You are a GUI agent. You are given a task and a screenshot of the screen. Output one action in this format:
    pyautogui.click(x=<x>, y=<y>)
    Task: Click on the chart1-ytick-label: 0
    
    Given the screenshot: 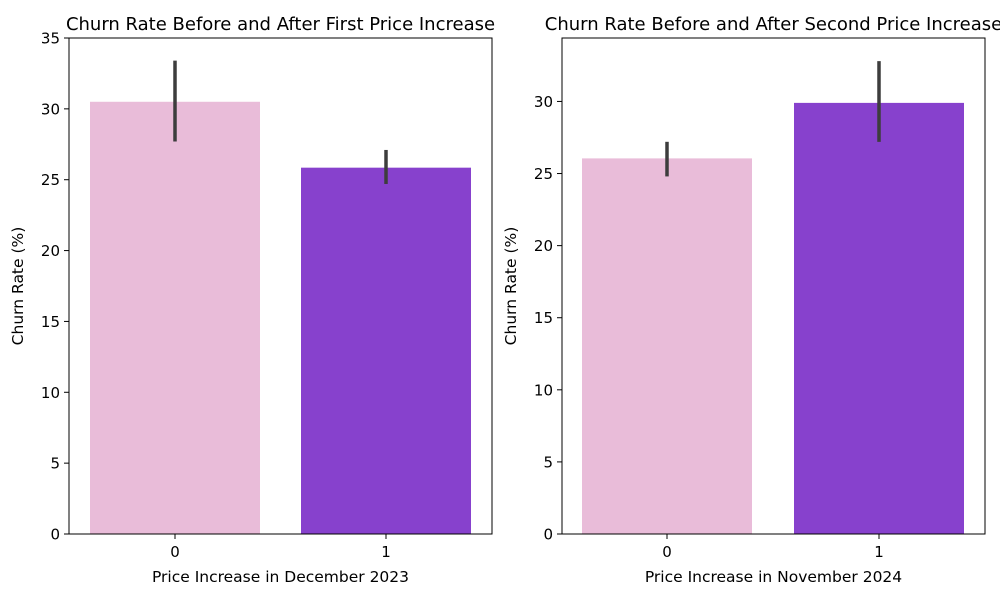 What is the action you would take?
    pyautogui.click(x=55, y=535)
    